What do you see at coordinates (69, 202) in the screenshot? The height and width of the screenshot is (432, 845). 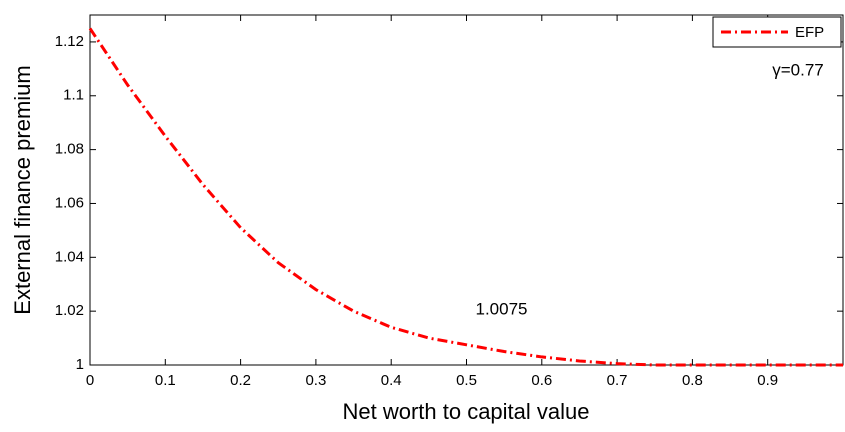 I see `y-tick-label: 1.06` at bounding box center [69, 202].